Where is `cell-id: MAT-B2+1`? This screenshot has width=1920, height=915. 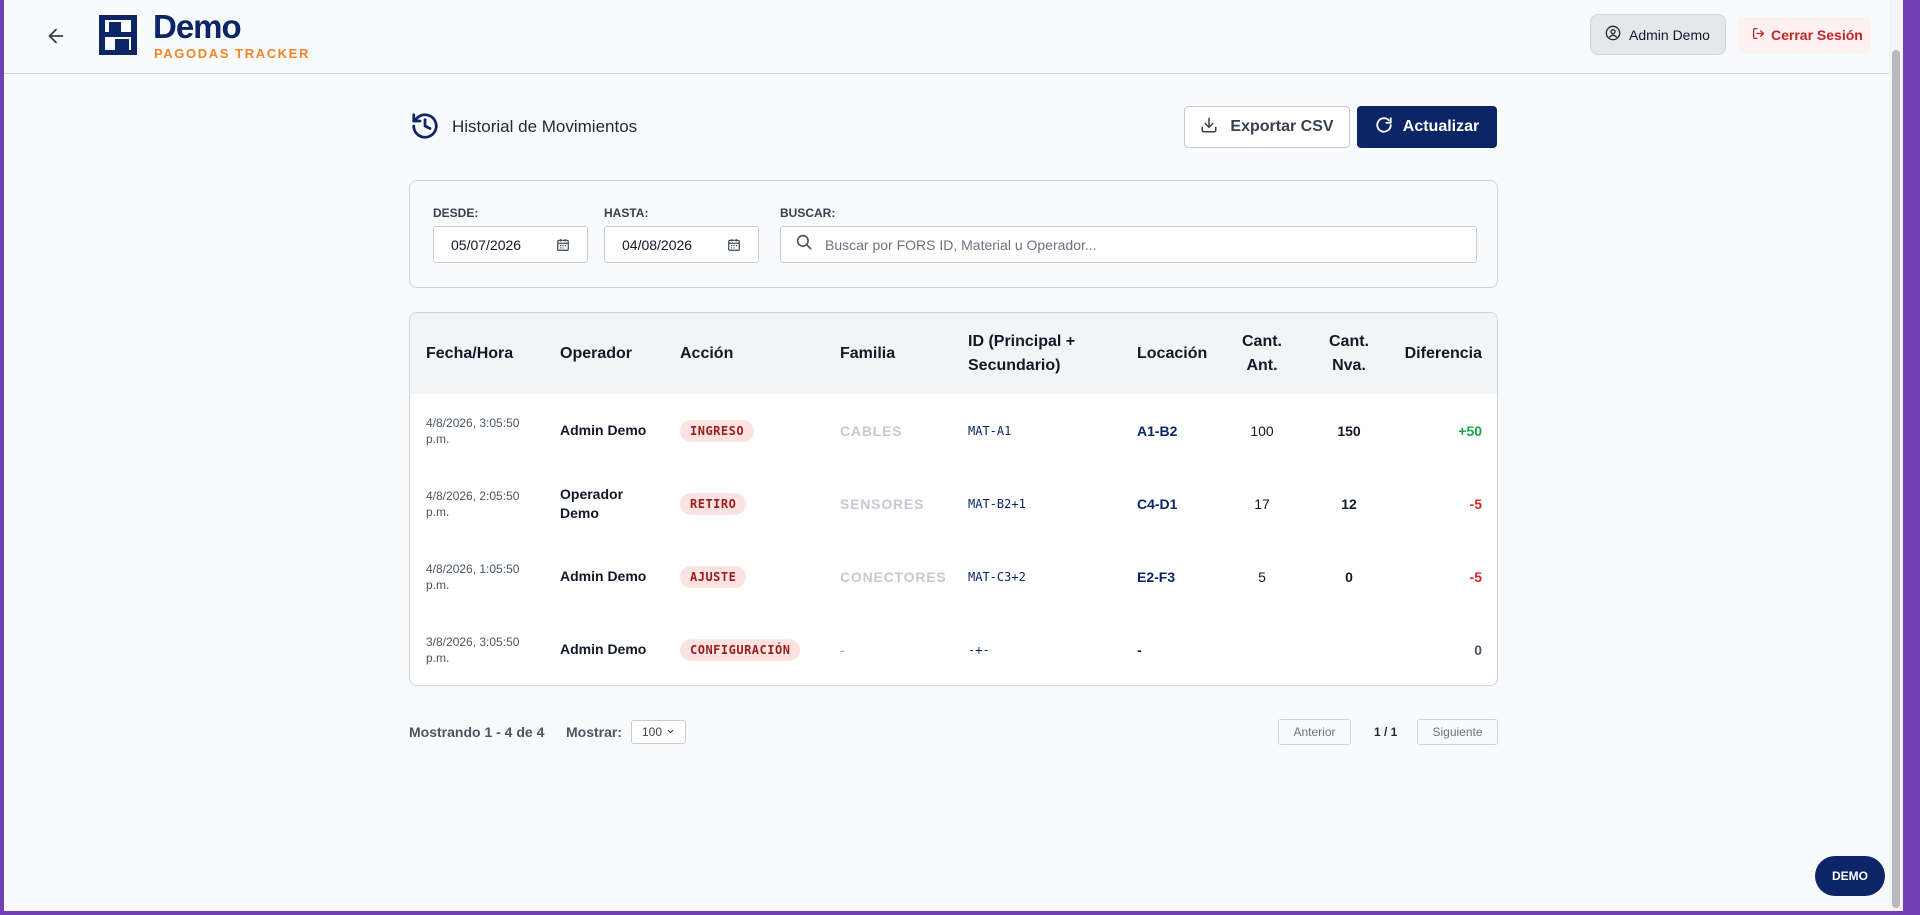 cell-id: MAT-B2+1 is located at coordinates (997, 503).